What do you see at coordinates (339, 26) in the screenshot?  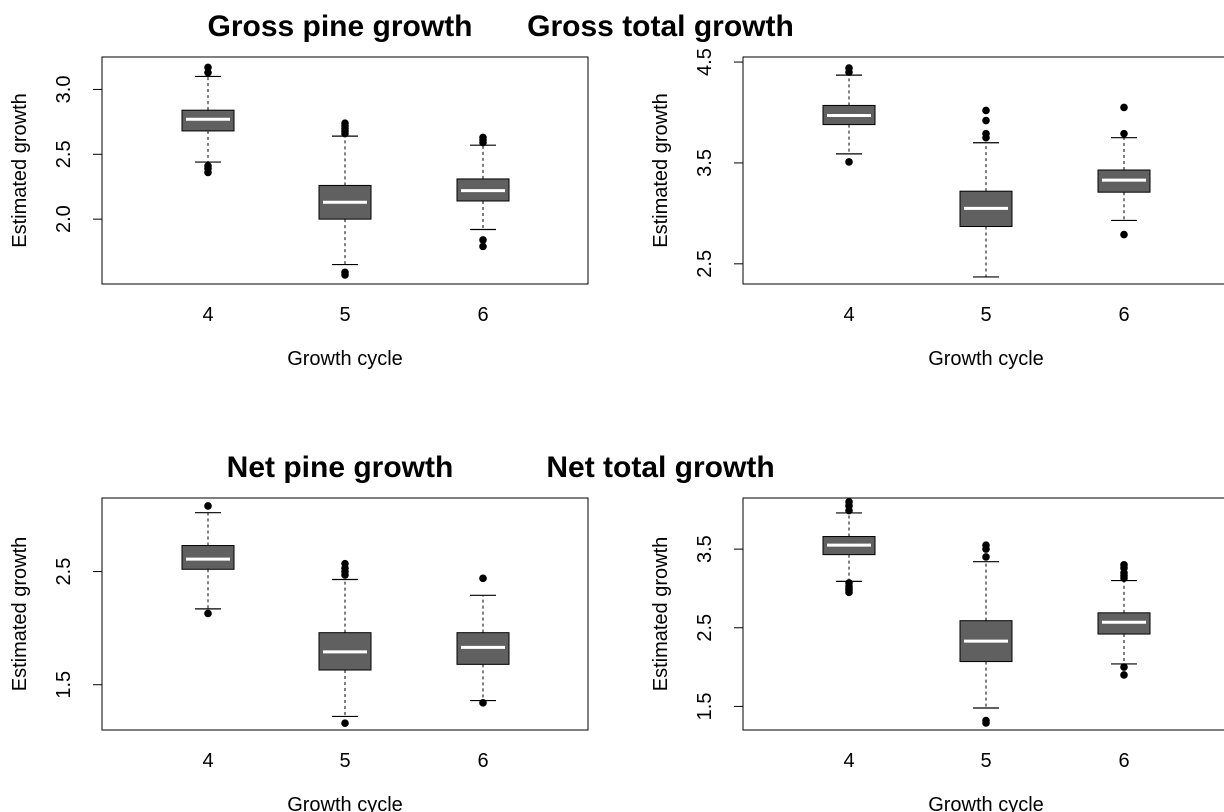 I see `chart-title: Gross pine growth` at bounding box center [339, 26].